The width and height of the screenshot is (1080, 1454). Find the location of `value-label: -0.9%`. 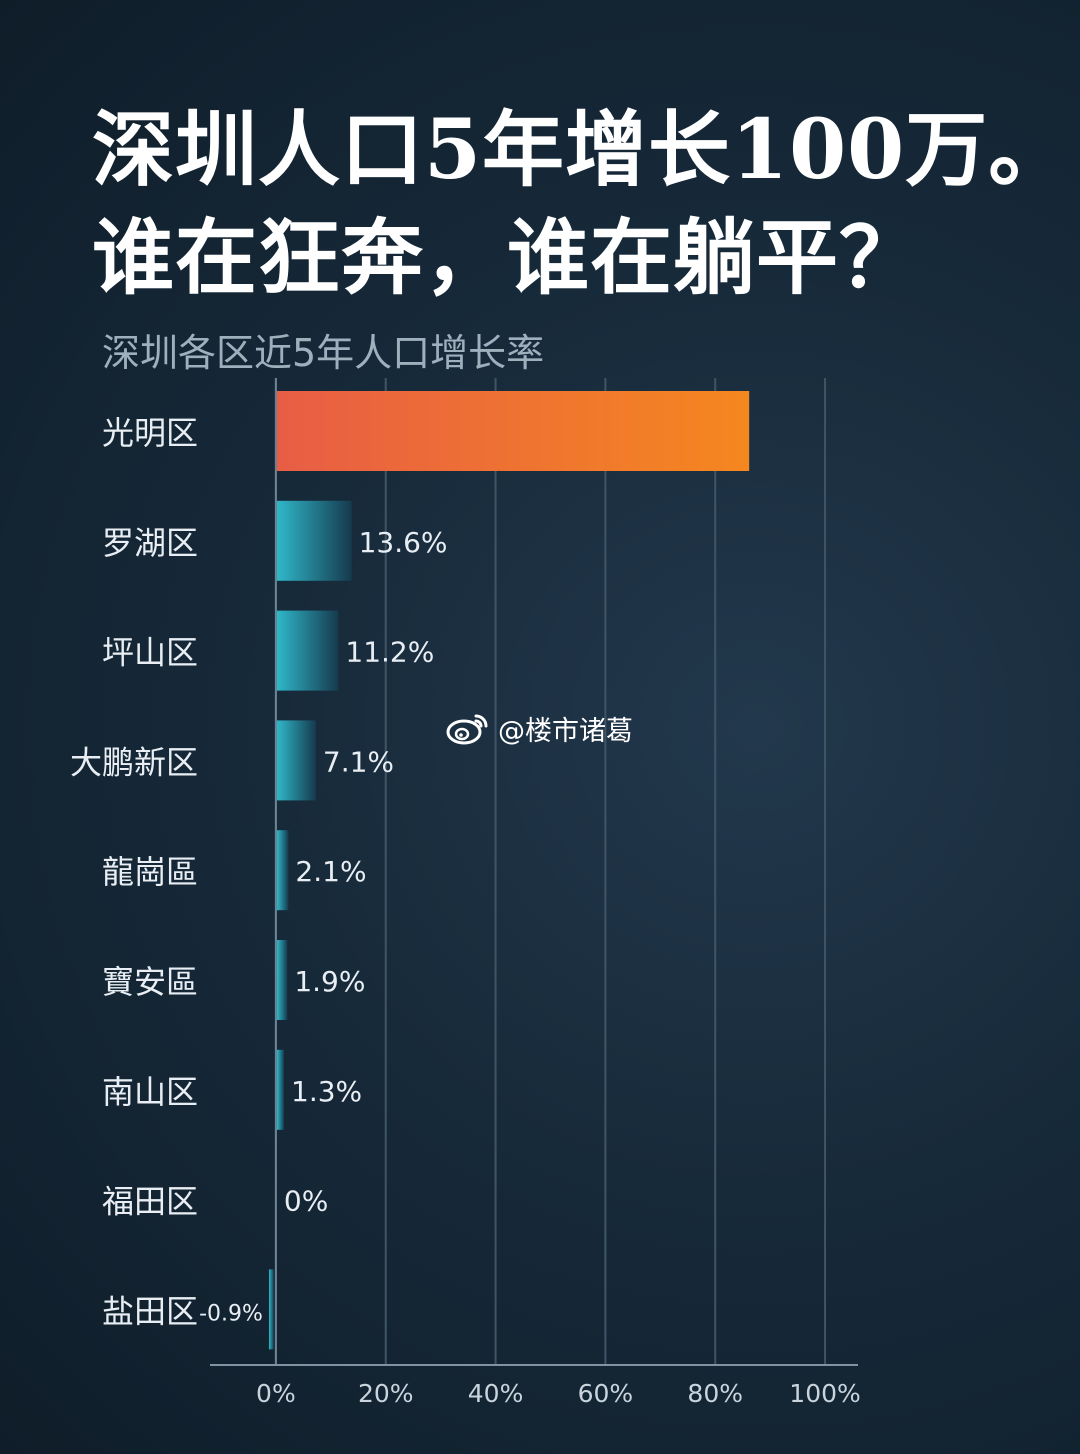

value-label: -0.9% is located at coordinates (231, 1313).